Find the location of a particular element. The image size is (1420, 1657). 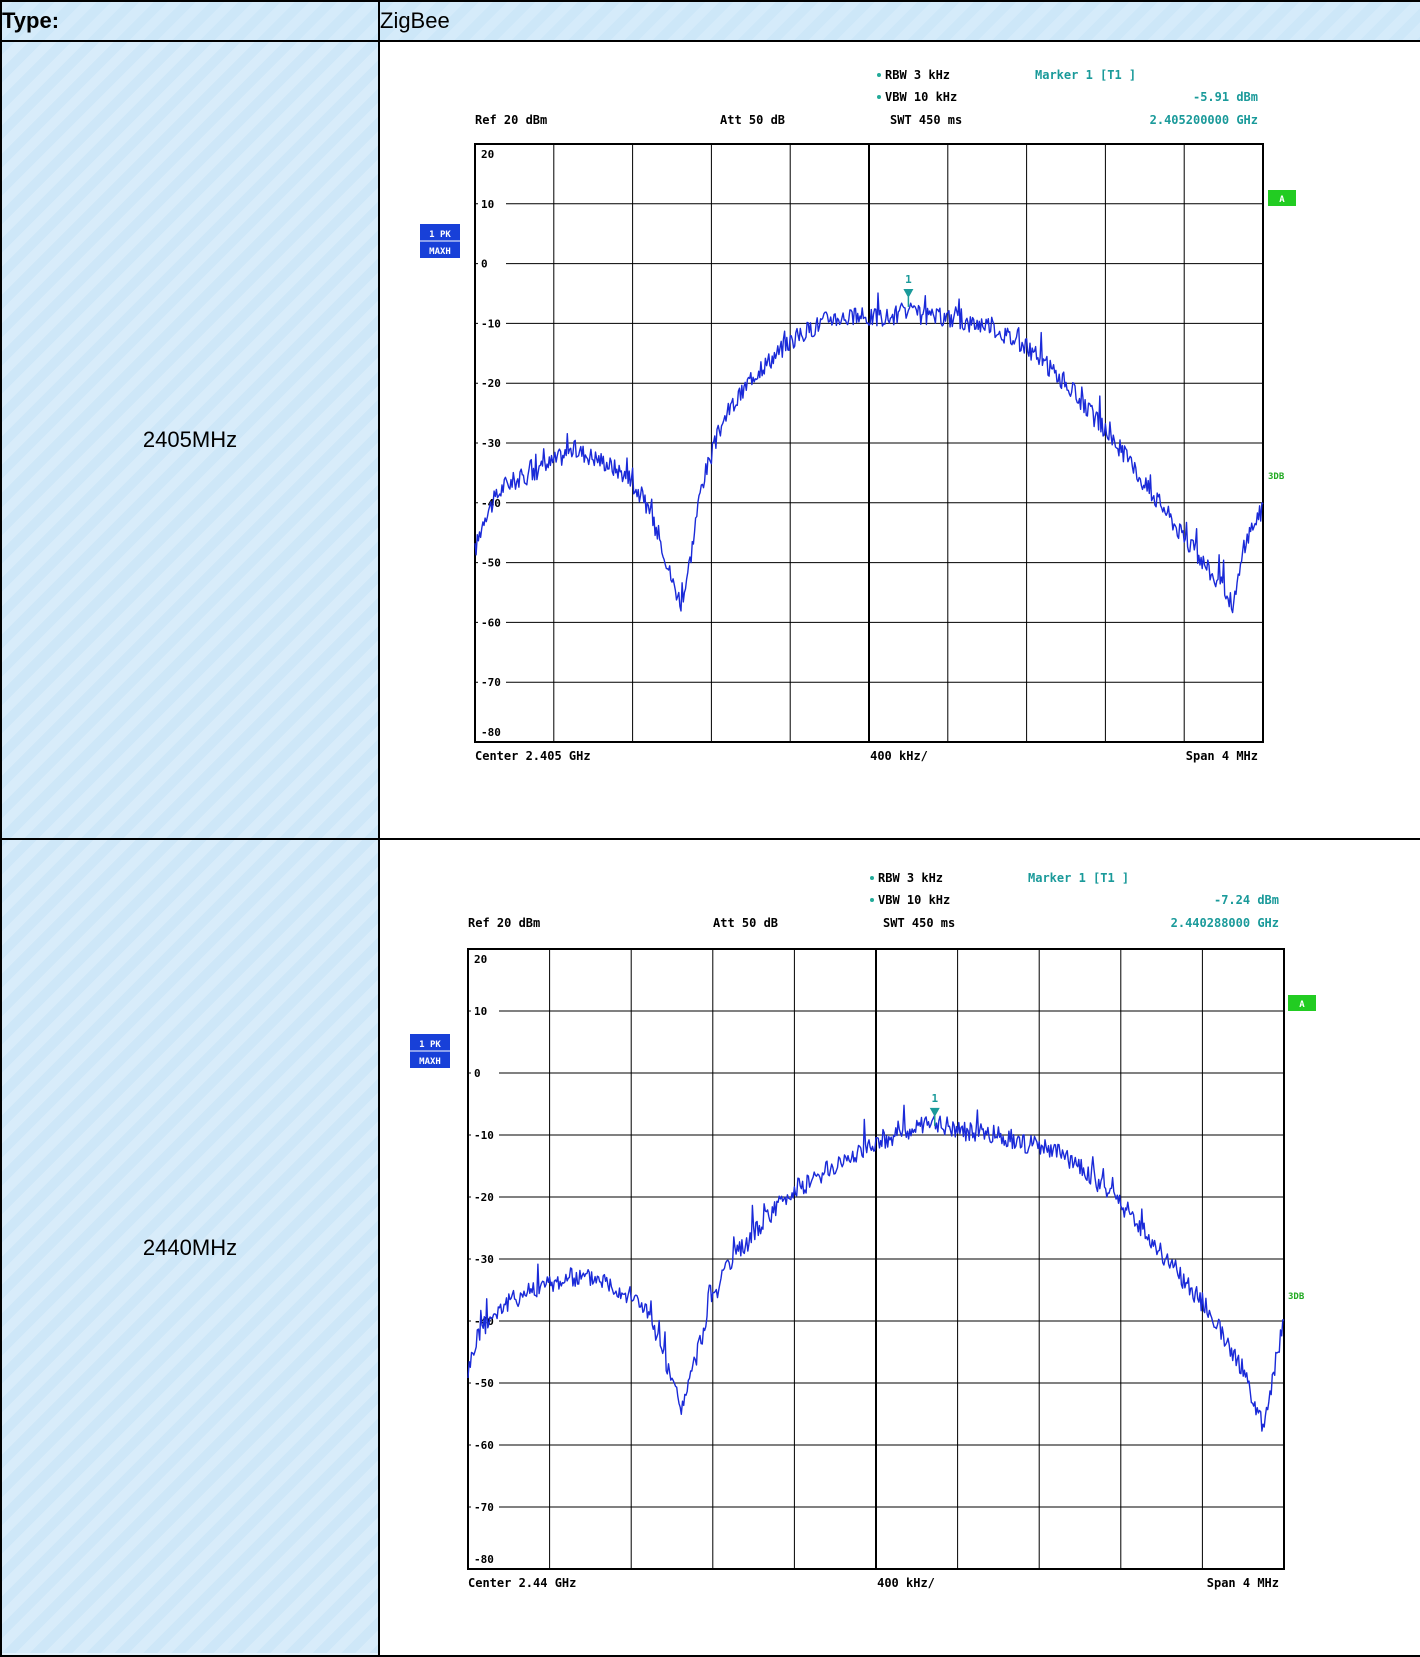

table-row: Type: ZigBee is located at coordinates (710, 21).